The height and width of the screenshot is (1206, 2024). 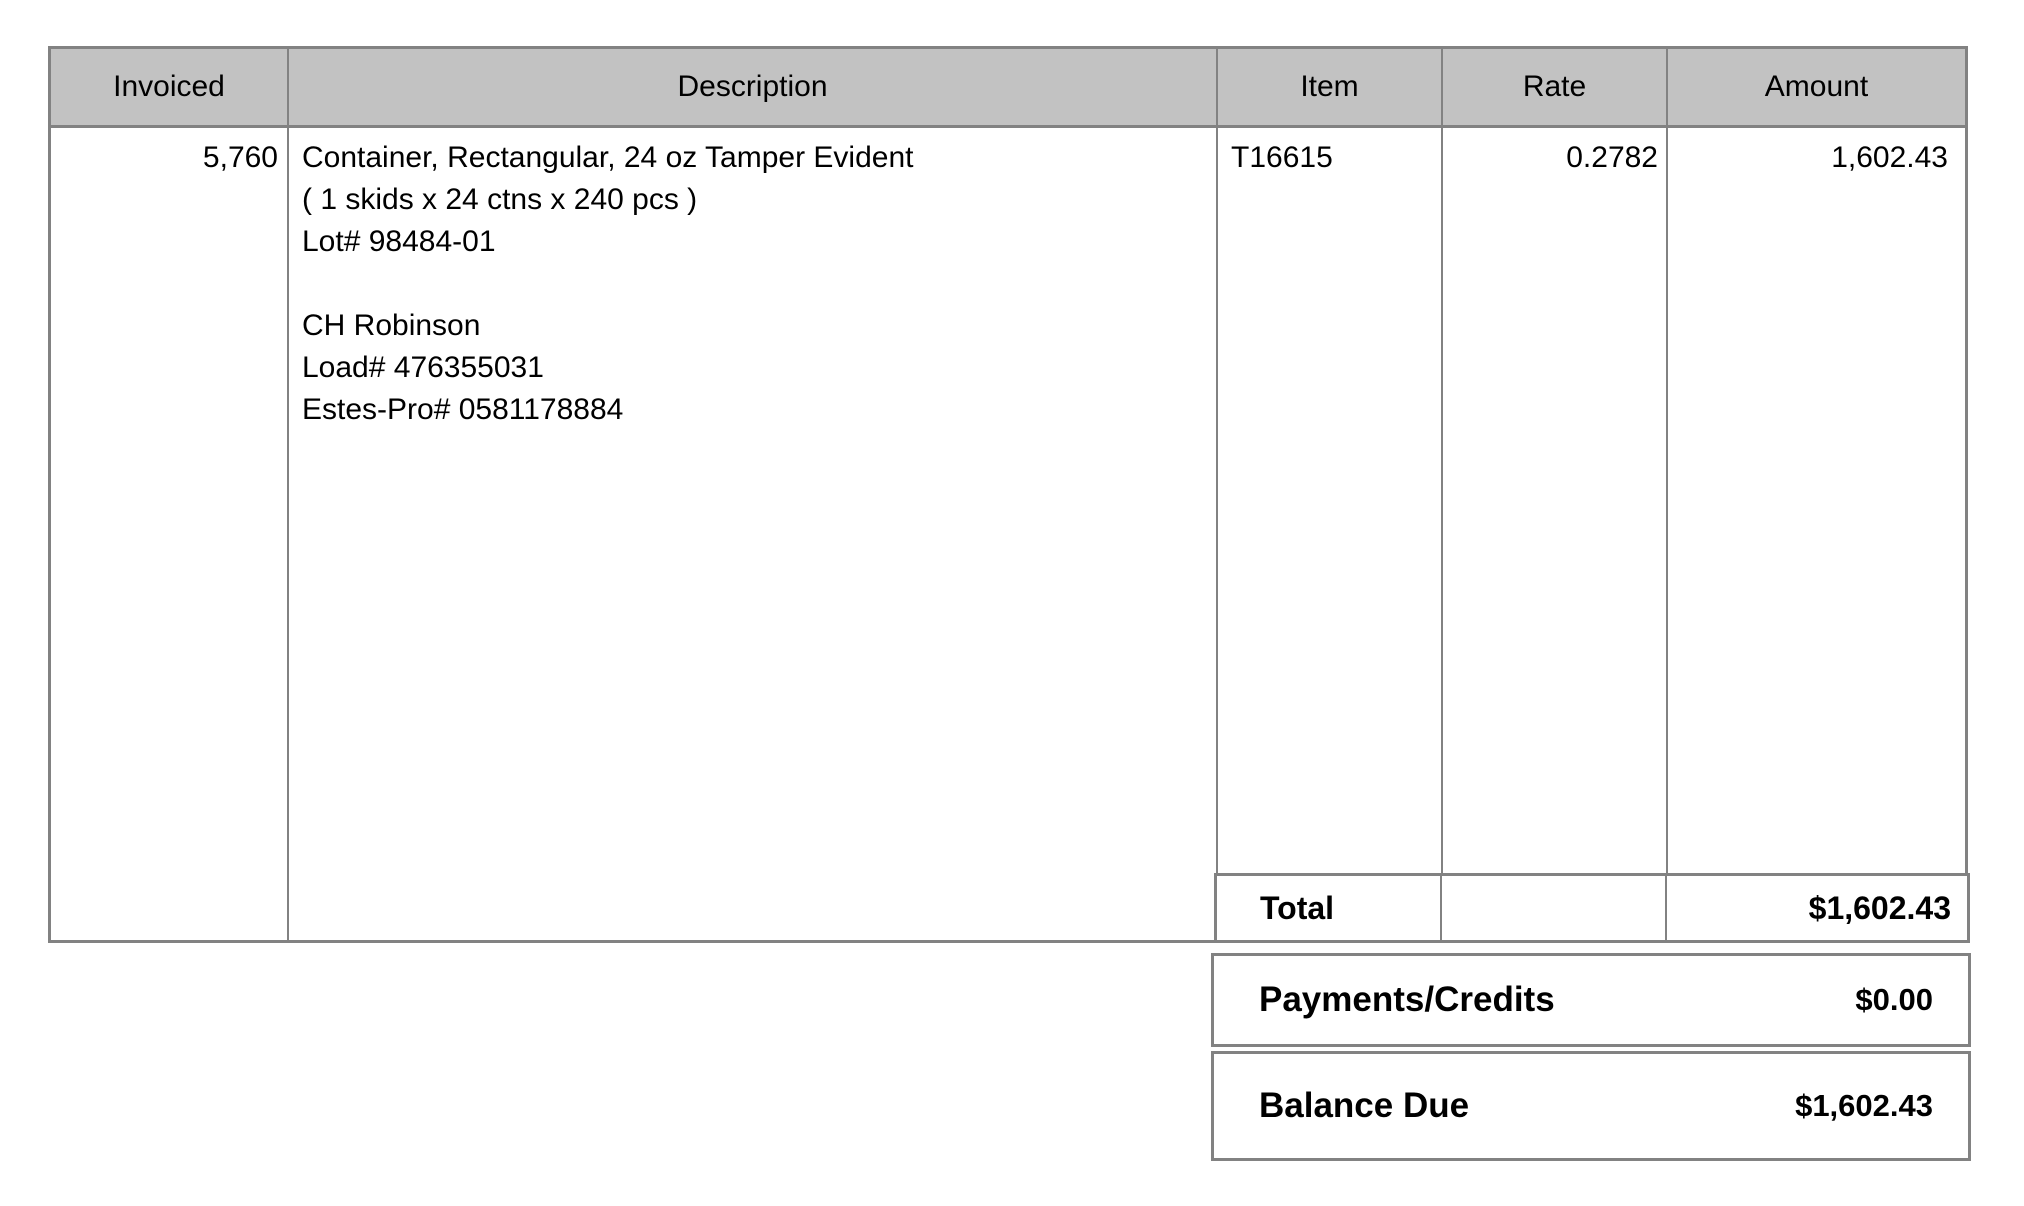 I want to click on header-invoiced: Invoiced, so click(x=170, y=87).